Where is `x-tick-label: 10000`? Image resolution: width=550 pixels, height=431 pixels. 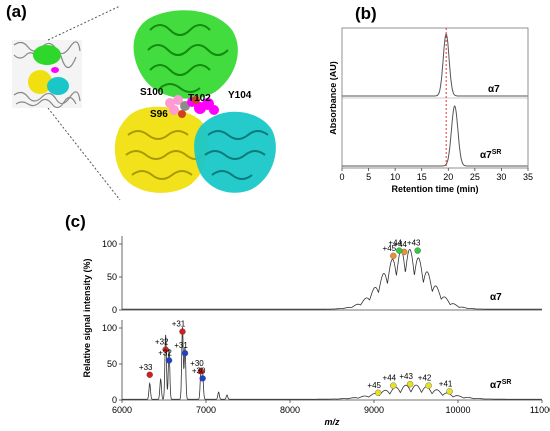 x-tick-label: 10000 is located at coordinates (457, 410).